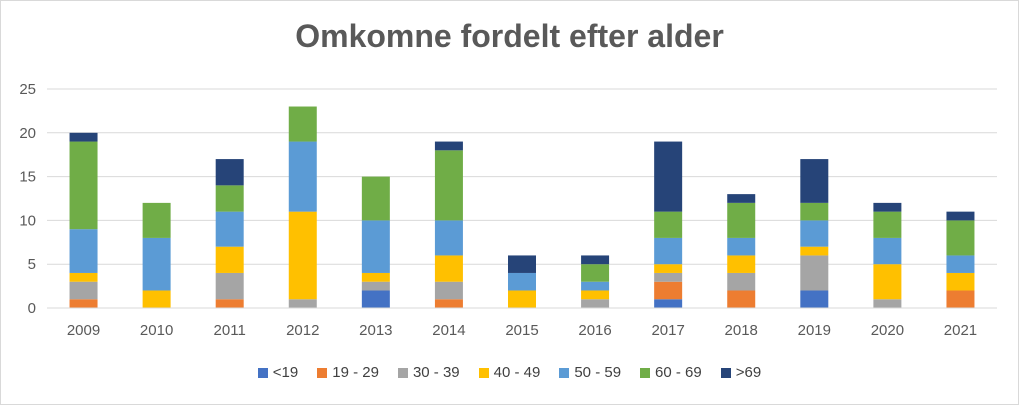  I want to click on y-tick-label: 10, so click(27, 220).